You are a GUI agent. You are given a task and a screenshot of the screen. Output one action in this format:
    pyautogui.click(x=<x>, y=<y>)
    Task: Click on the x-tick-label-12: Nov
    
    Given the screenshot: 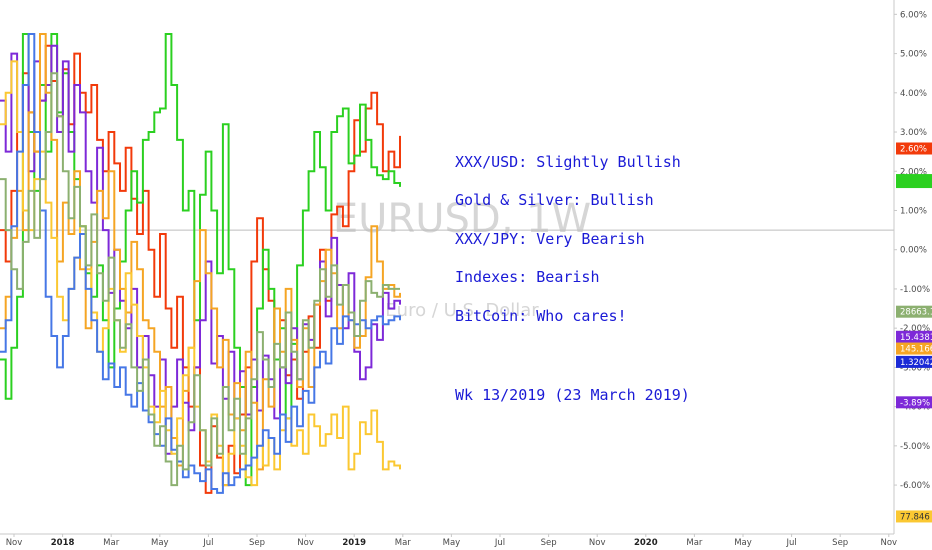 What is the action you would take?
    pyautogui.click(x=597, y=543)
    